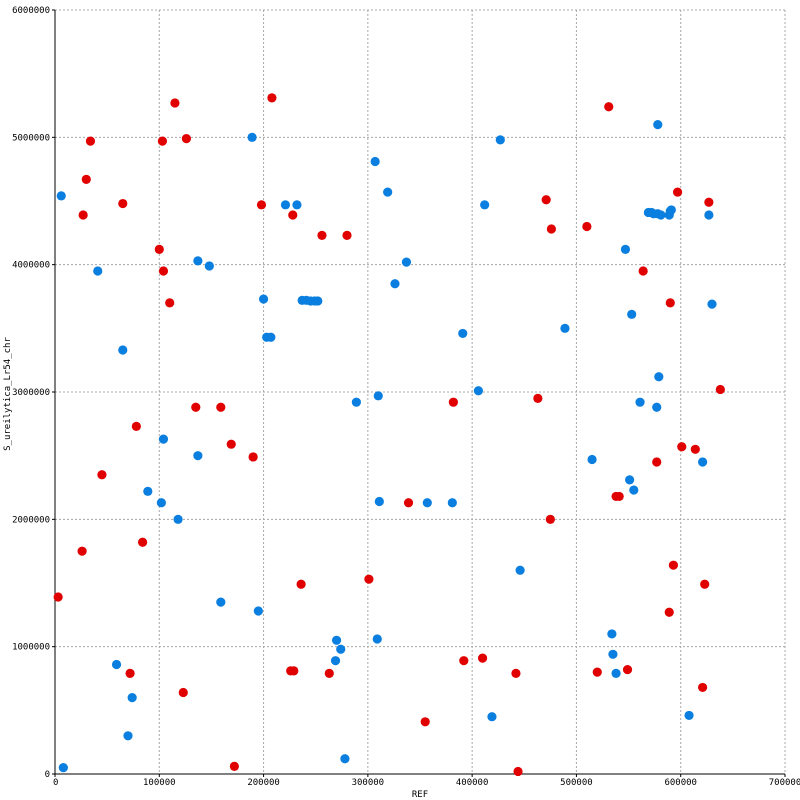  What do you see at coordinates (31, 520) in the screenshot?
I see `y-tick-label: 2000000` at bounding box center [31, 520].